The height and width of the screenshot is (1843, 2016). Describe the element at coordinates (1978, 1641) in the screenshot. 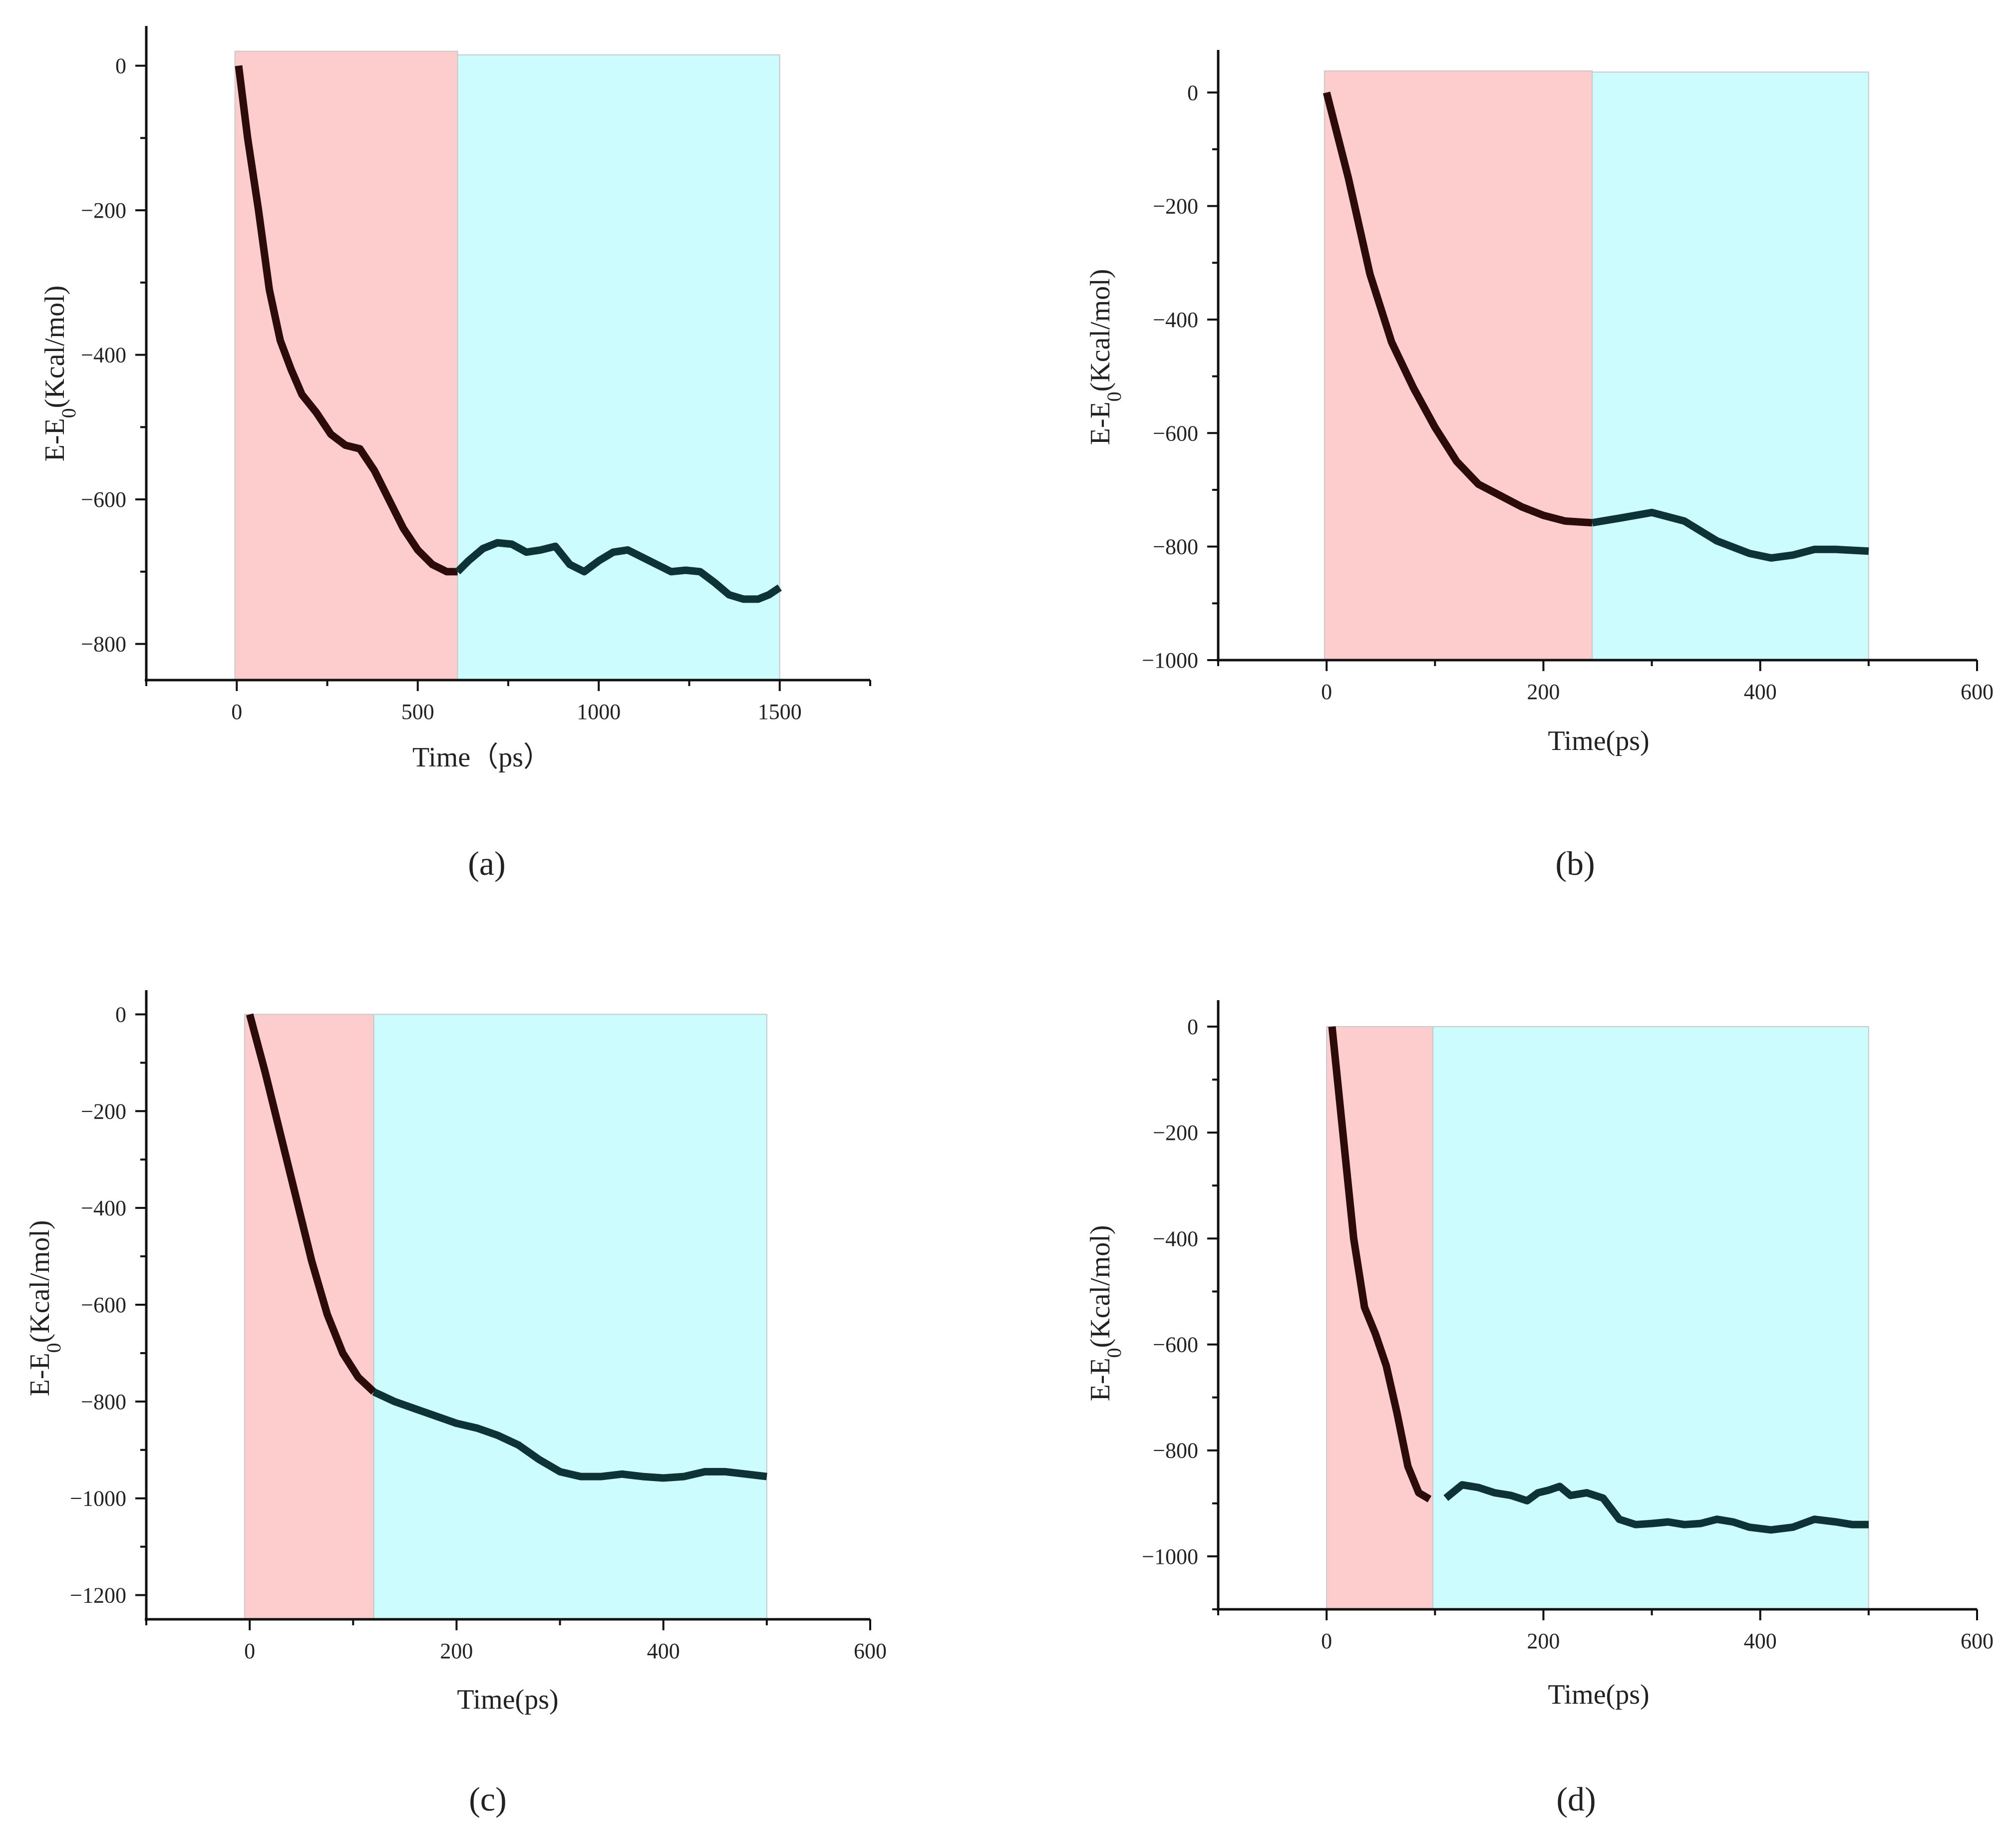

I see `panel-d-x-tick-label: 600` at that location.